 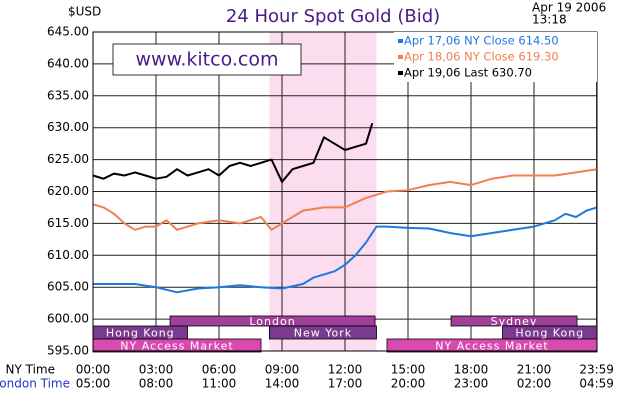 I want to click on x-tick-label: 00:00, so click(x=93, y=370).